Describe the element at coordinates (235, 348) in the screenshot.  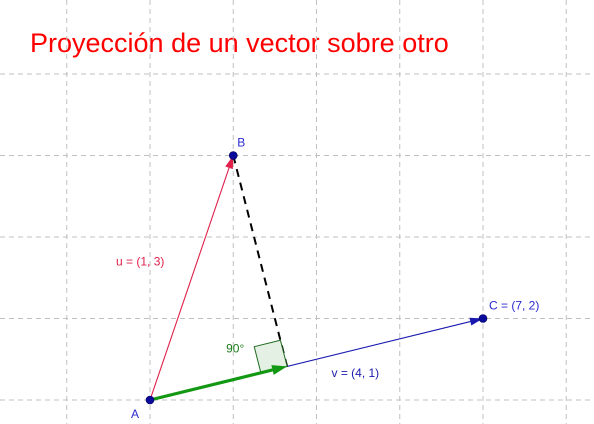
I see `right-angle-label: 90°` at that location.